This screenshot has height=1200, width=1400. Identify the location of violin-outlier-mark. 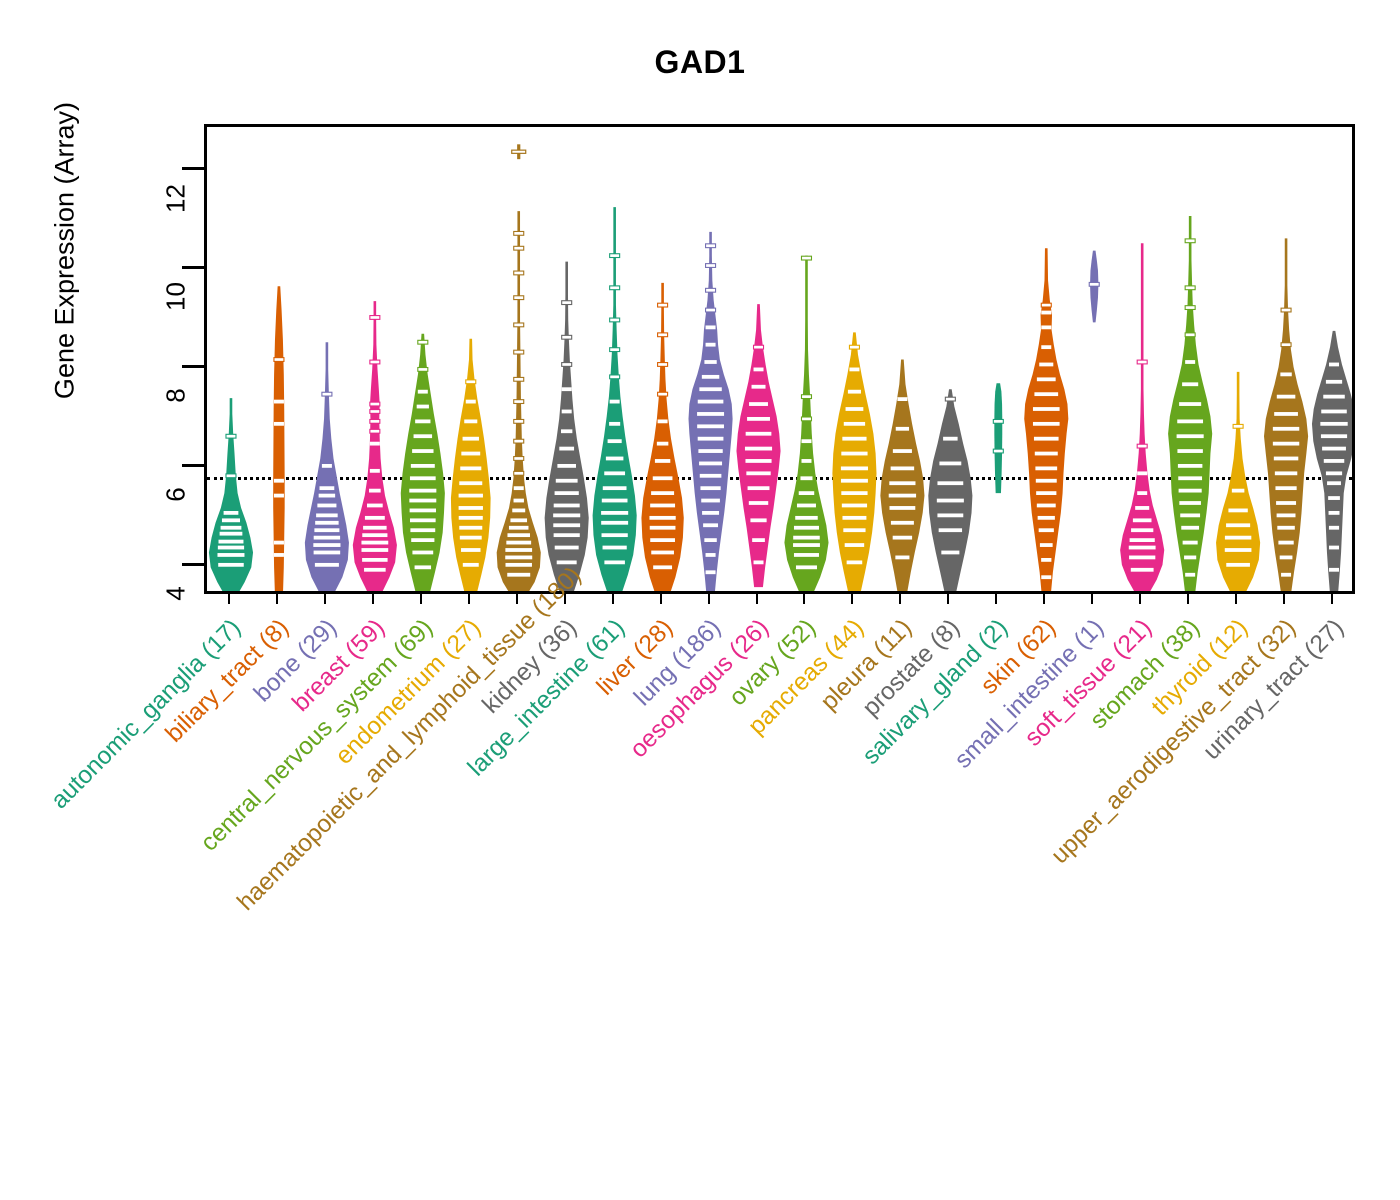
(519, 151).